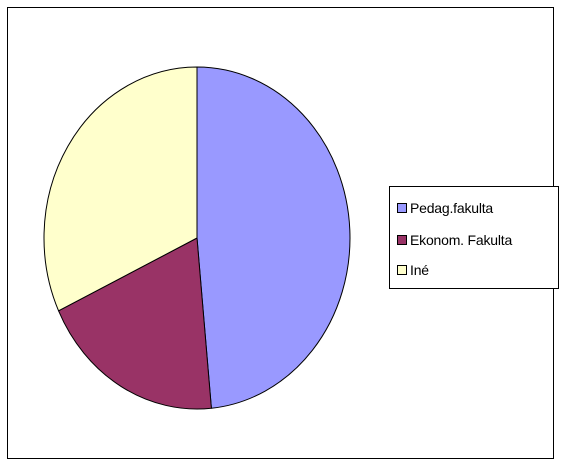 Image resolution: width=563 pixels, height=461 pixels. What do you see at coordinates (402, 270) in the screenshot?
I see `legend-swatch-ine` at bounding box center [402, 270].